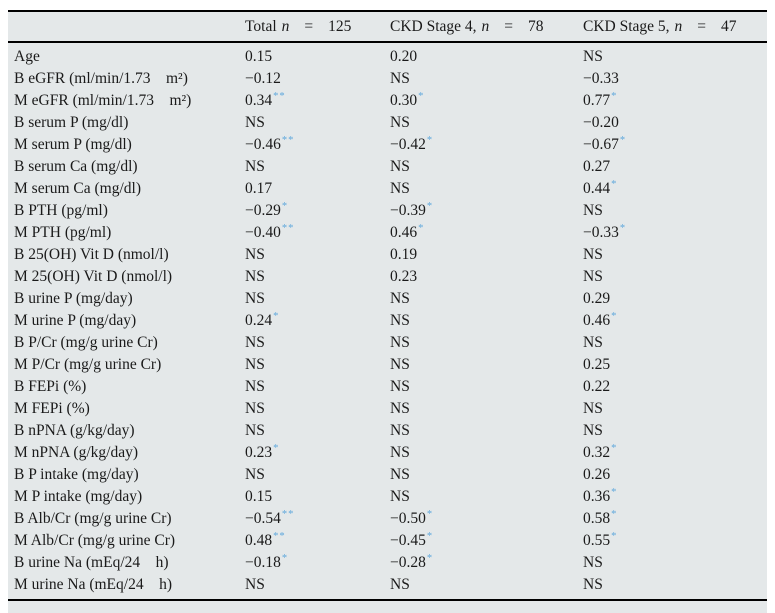 The height and width of the screenshot is (613, 775). What do you see at coordinates (675, 475) in the screenshot?
I see `value-cell: 0.26` at bounding box center [675, 475].